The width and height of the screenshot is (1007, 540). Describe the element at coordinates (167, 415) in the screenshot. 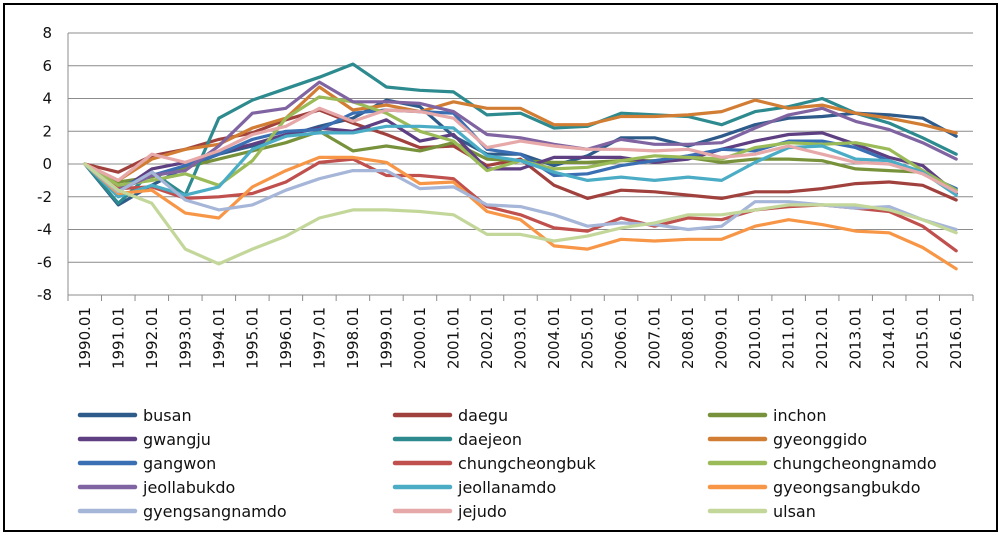

I see `legend-label: busan` at that location.